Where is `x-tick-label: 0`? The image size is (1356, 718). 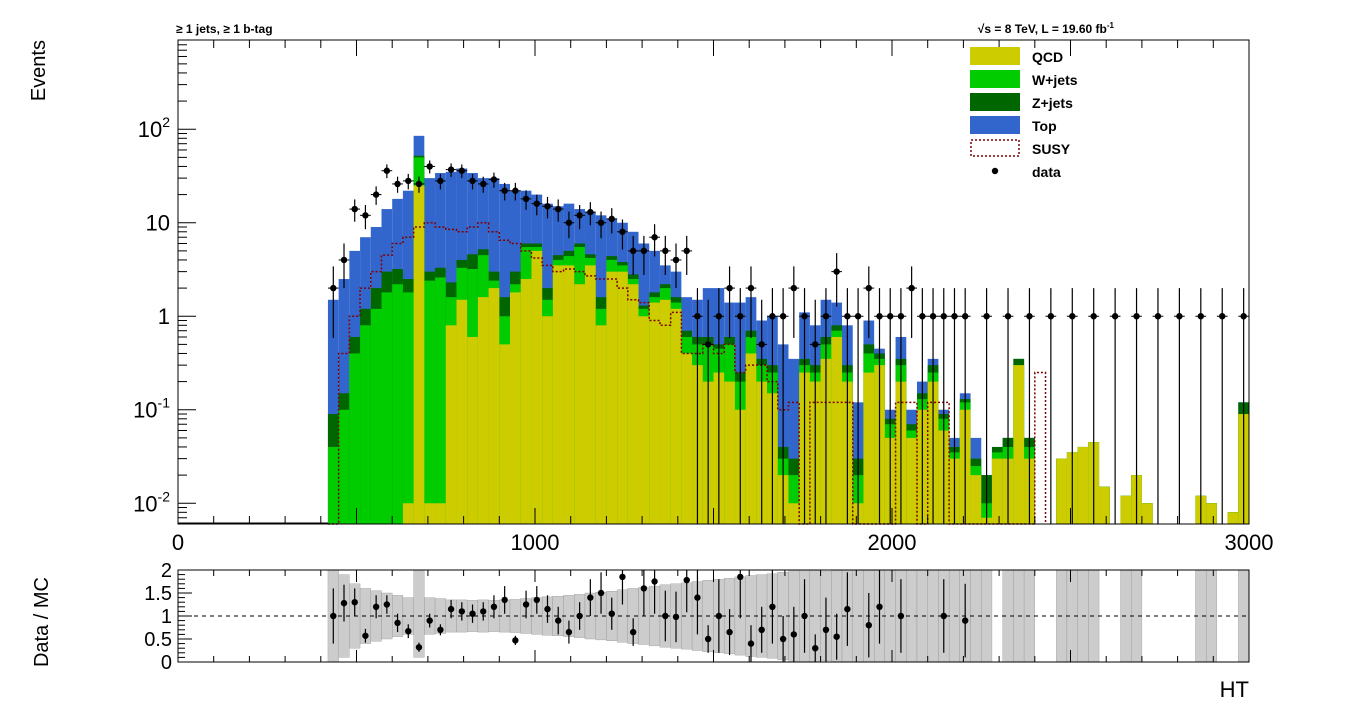
x-tick-label: 0 is located at coordinates (178, 542).